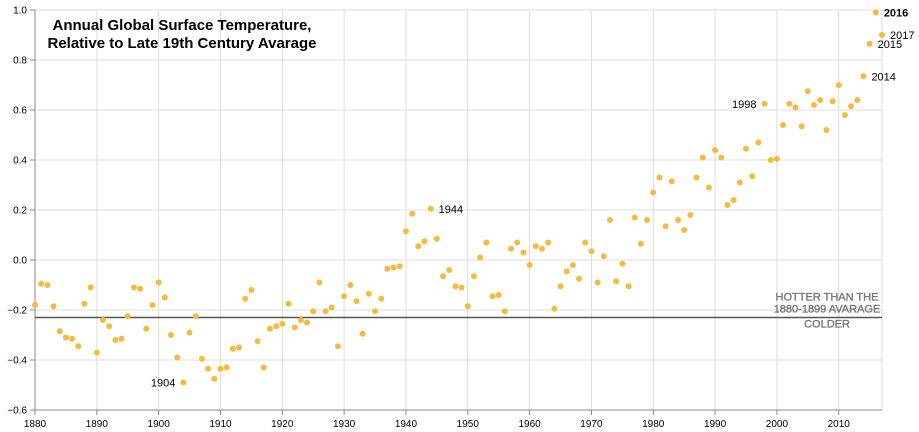  Describe the element at coordinates (744, 105) in the screenshot. I see `point-annotation-1998: 1998` at that location.